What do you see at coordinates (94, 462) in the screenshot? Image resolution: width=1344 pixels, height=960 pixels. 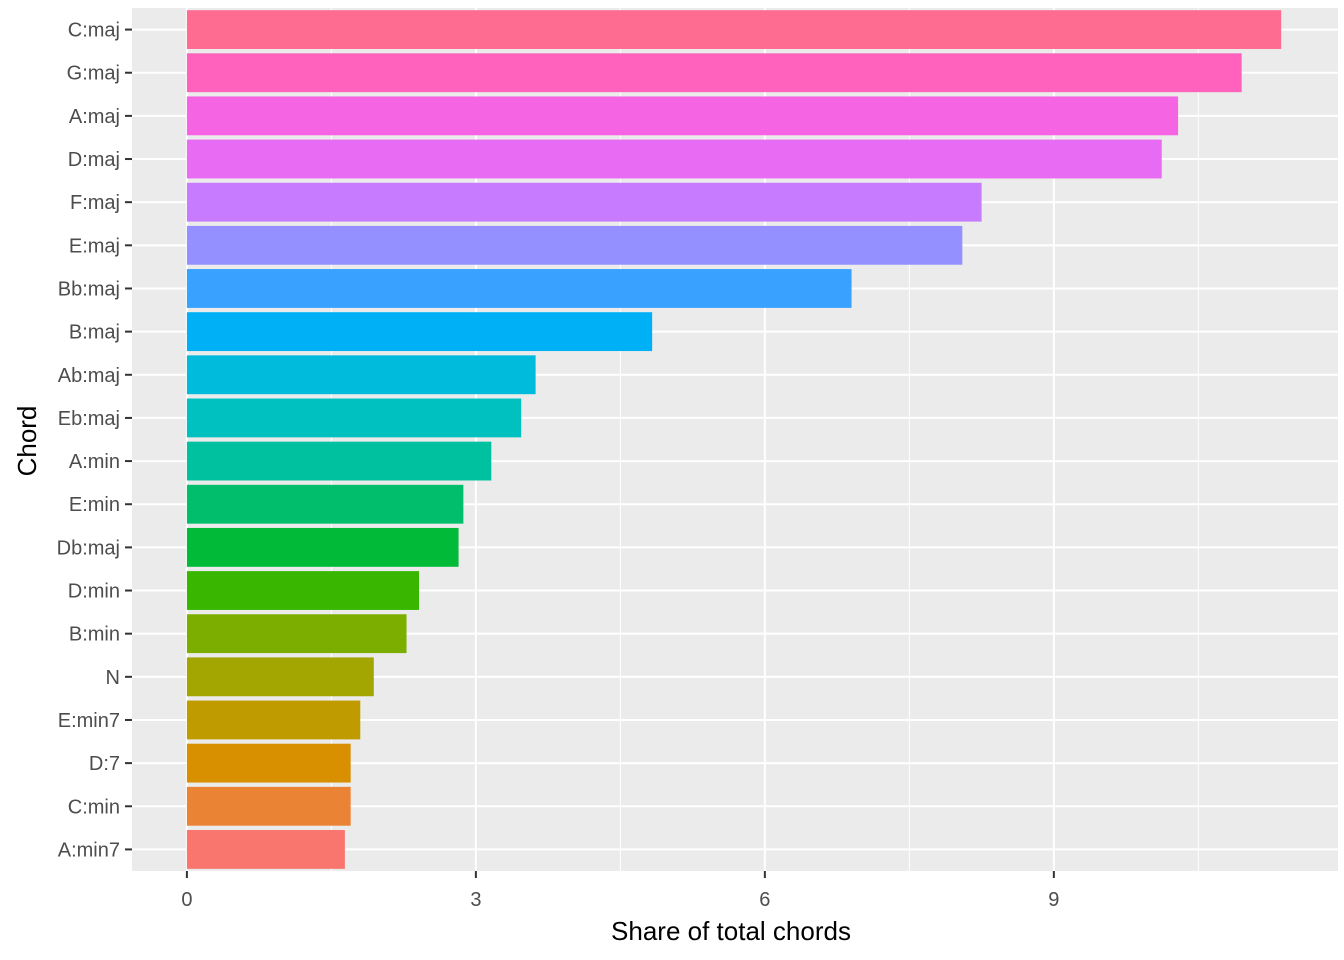 I see `y-tick-label: A:min` at bounding box center [94, 462].